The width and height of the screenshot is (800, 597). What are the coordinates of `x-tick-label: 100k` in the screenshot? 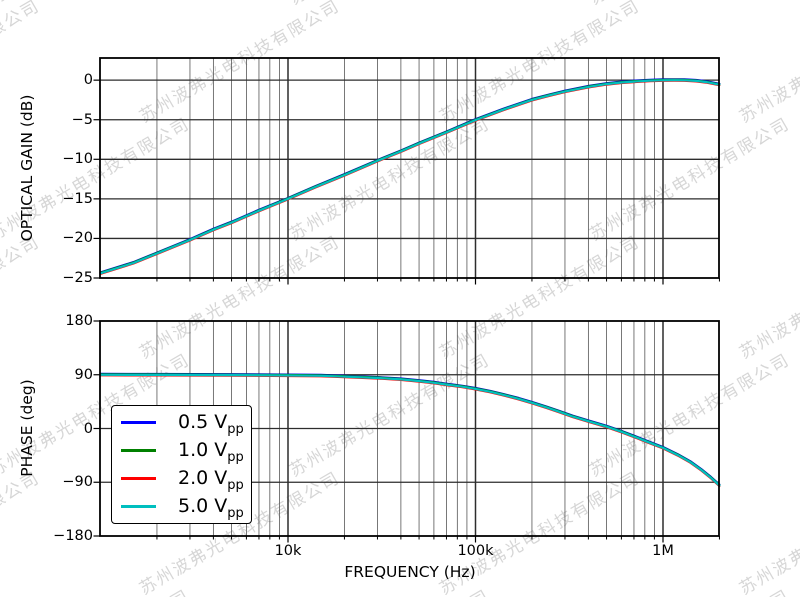 It's located at (475, 551).